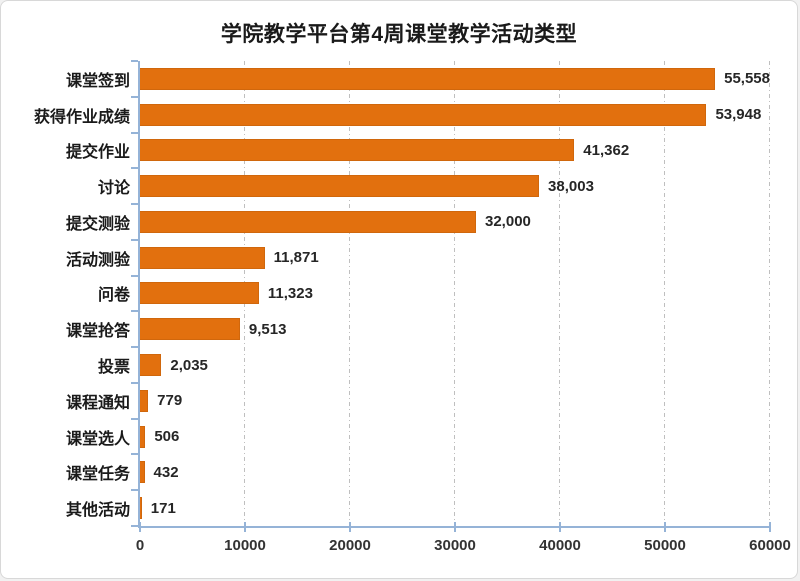 This screenshot has height=581, width=800. Describe the element at coordinates (738, 115) in the screenshot. I see `bar-value-label: 53,948` at that location.